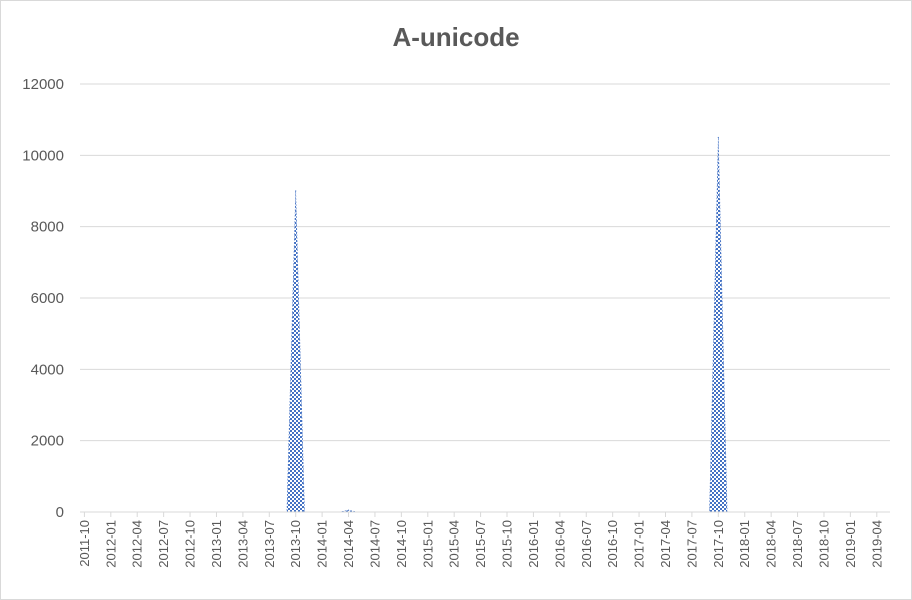 The image size is (912, 600). I want to click on x-tick-label: 2013-07, so click(269, 544).